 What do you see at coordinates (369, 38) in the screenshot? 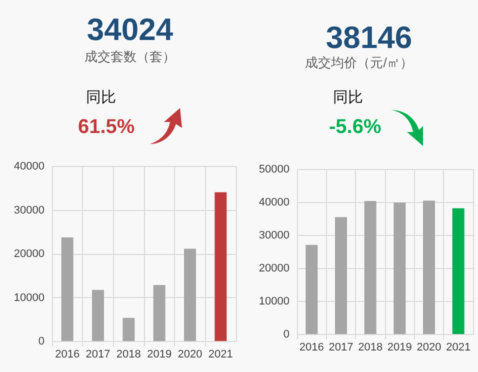
I see `chart-title: 38146` at bounding box center [369, 38].